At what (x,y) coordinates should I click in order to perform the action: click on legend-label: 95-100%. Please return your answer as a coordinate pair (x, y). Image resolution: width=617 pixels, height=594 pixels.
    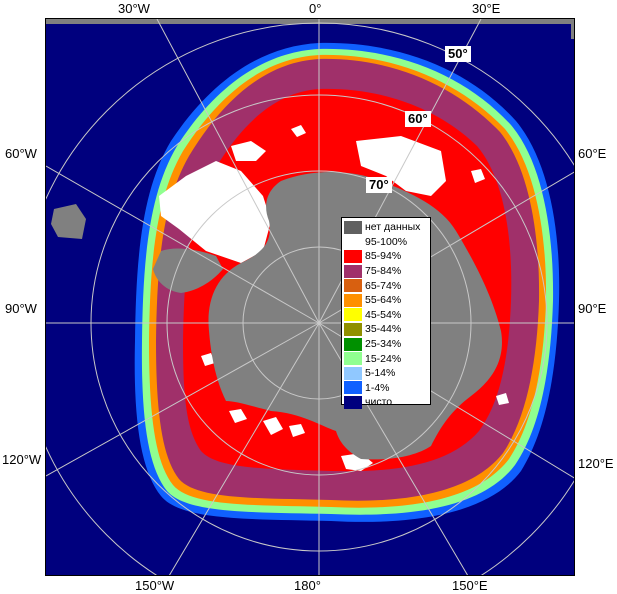
    Looking at the image, I should click on (386, 241).